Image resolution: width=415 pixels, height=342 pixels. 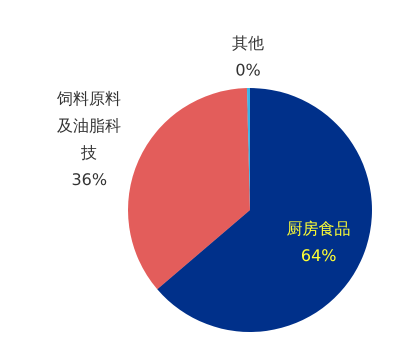 I want to click on data-label: 64%, so click(x=318, y=255).